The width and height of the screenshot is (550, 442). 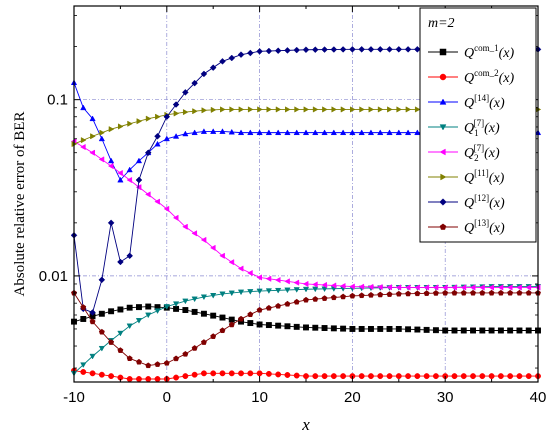 I want to click on legend-label: Q[11](x), so click(x=484, y=177).